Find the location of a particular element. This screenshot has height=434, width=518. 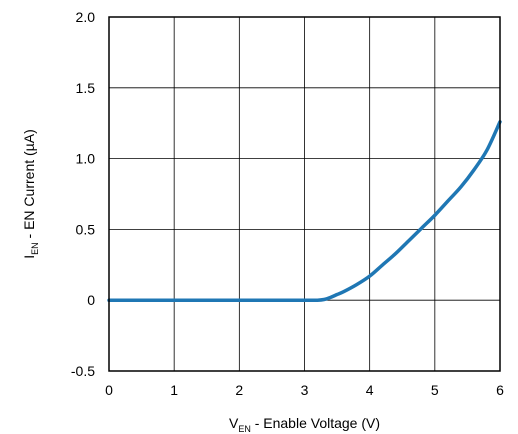

x-tick-label: 3 is located at coordinates (305, 390).